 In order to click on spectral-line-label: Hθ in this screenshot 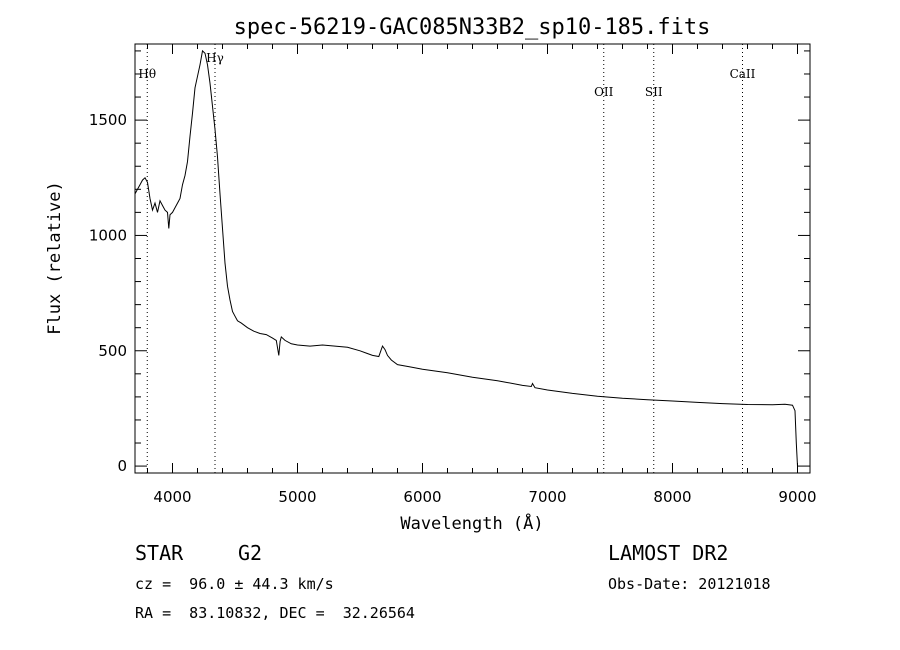, I will do `click(147, 74)`.